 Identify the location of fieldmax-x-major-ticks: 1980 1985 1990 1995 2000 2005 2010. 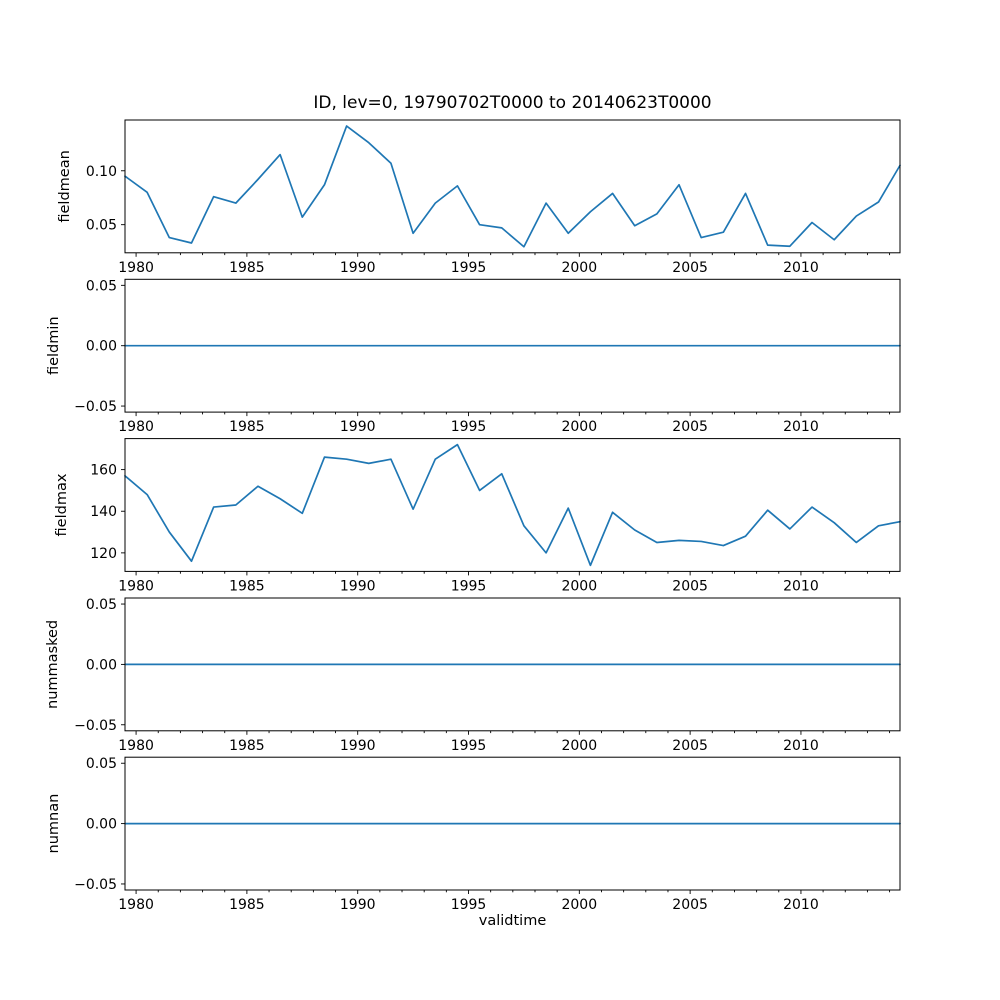
(468, 582).